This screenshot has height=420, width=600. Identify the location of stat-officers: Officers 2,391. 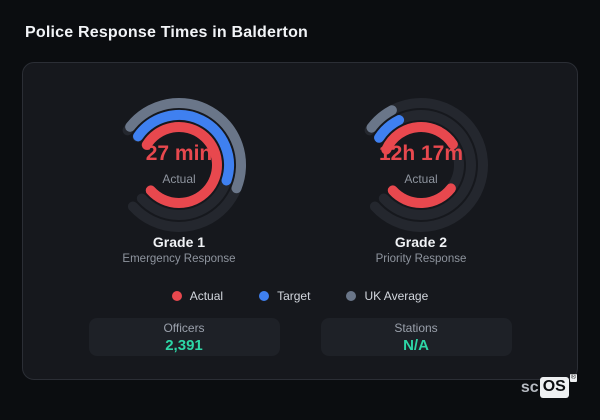
(184, 337).